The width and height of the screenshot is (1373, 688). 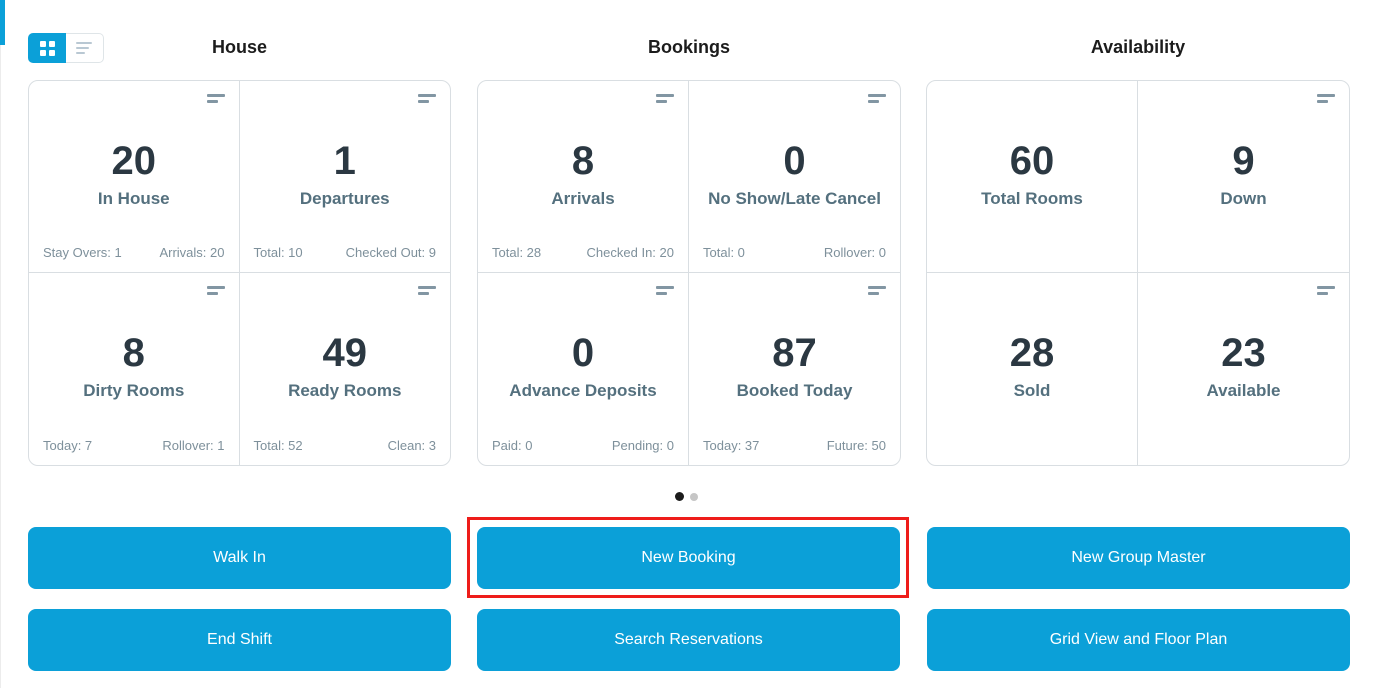 I want to click on tile-booked-today: 87 Booked Today Today: 37 Future: 50, so click(x=794, y=369).